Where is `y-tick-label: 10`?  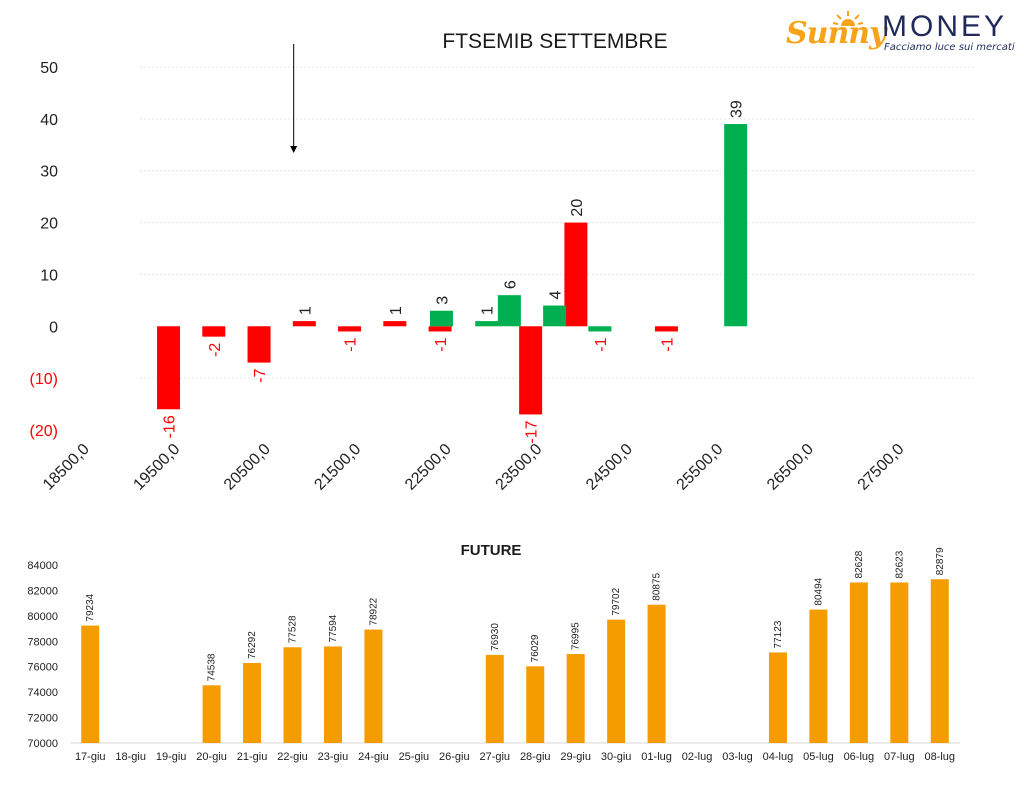 y-tick-label: 10 is located at coordinates (49, 275).